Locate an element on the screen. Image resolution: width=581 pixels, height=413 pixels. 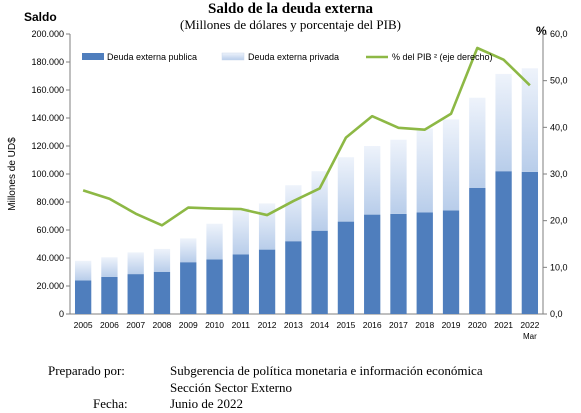
corner-label: Saldo is located at coordinates (40, 17).